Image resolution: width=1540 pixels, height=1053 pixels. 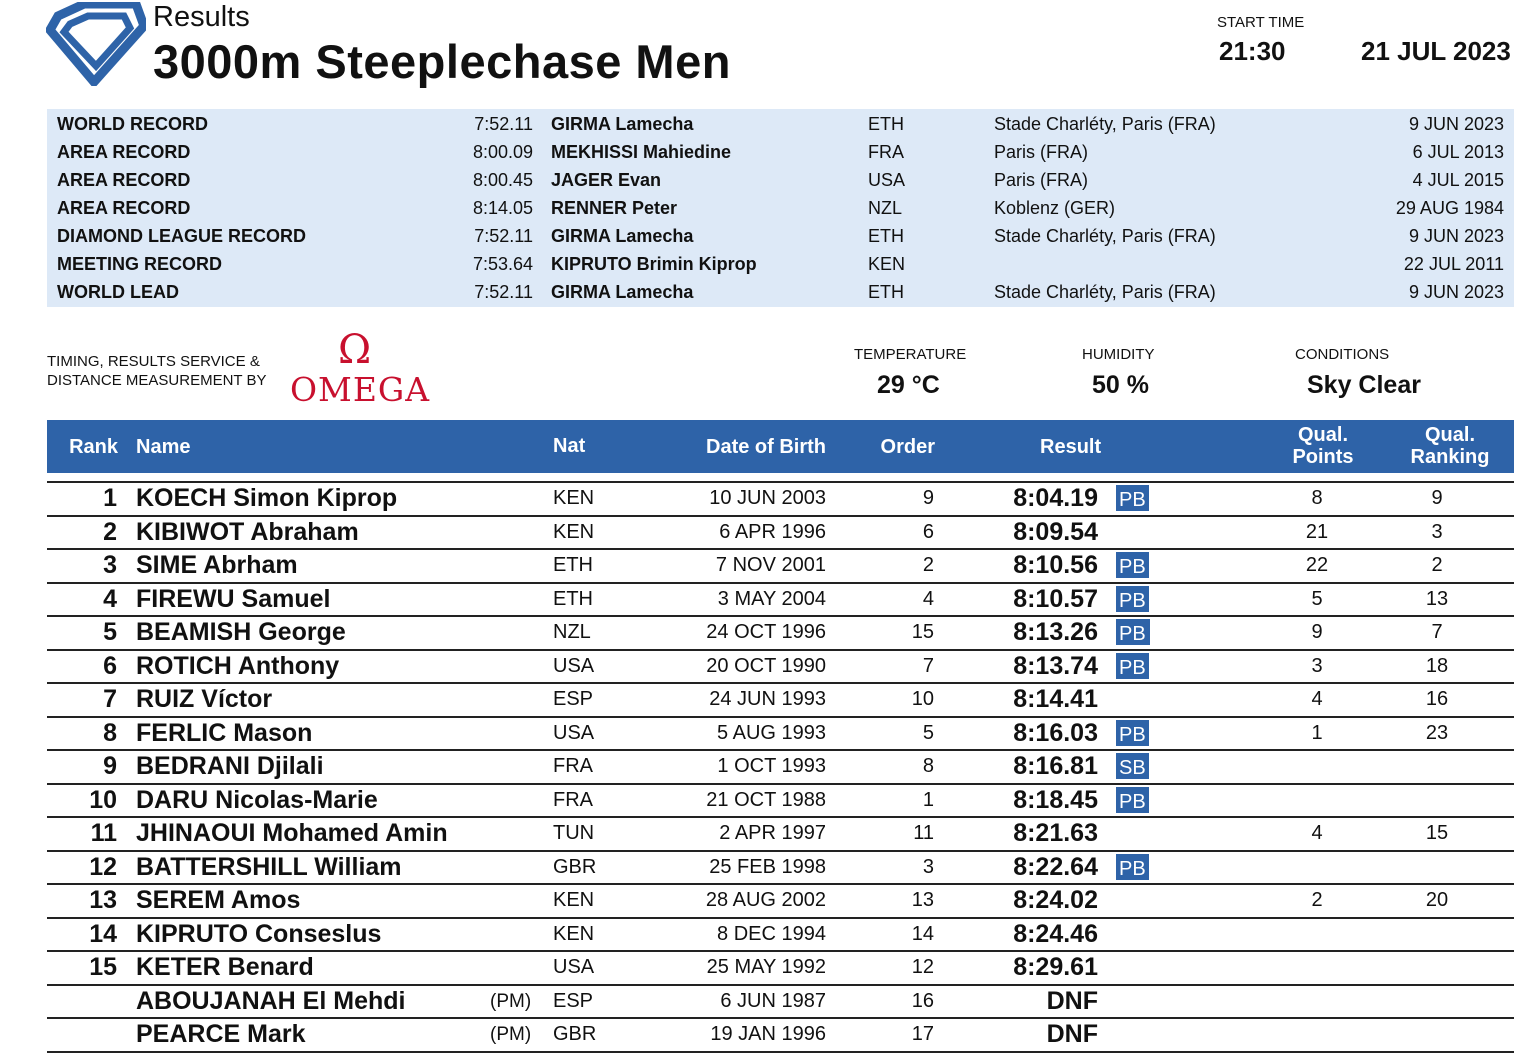 I want to click on result-time: 8:29.61, so click(x=1055, y=967).